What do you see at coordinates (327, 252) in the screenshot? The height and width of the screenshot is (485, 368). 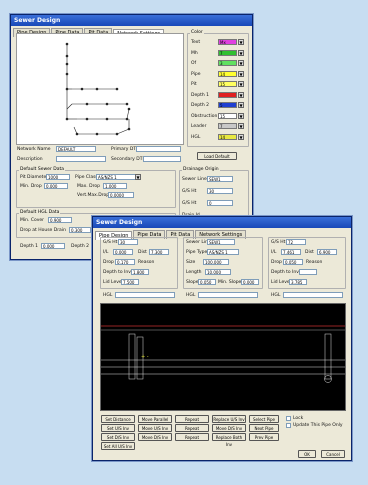 I see `ds-dist-field: 6.900` at bounding box center [327, 252].